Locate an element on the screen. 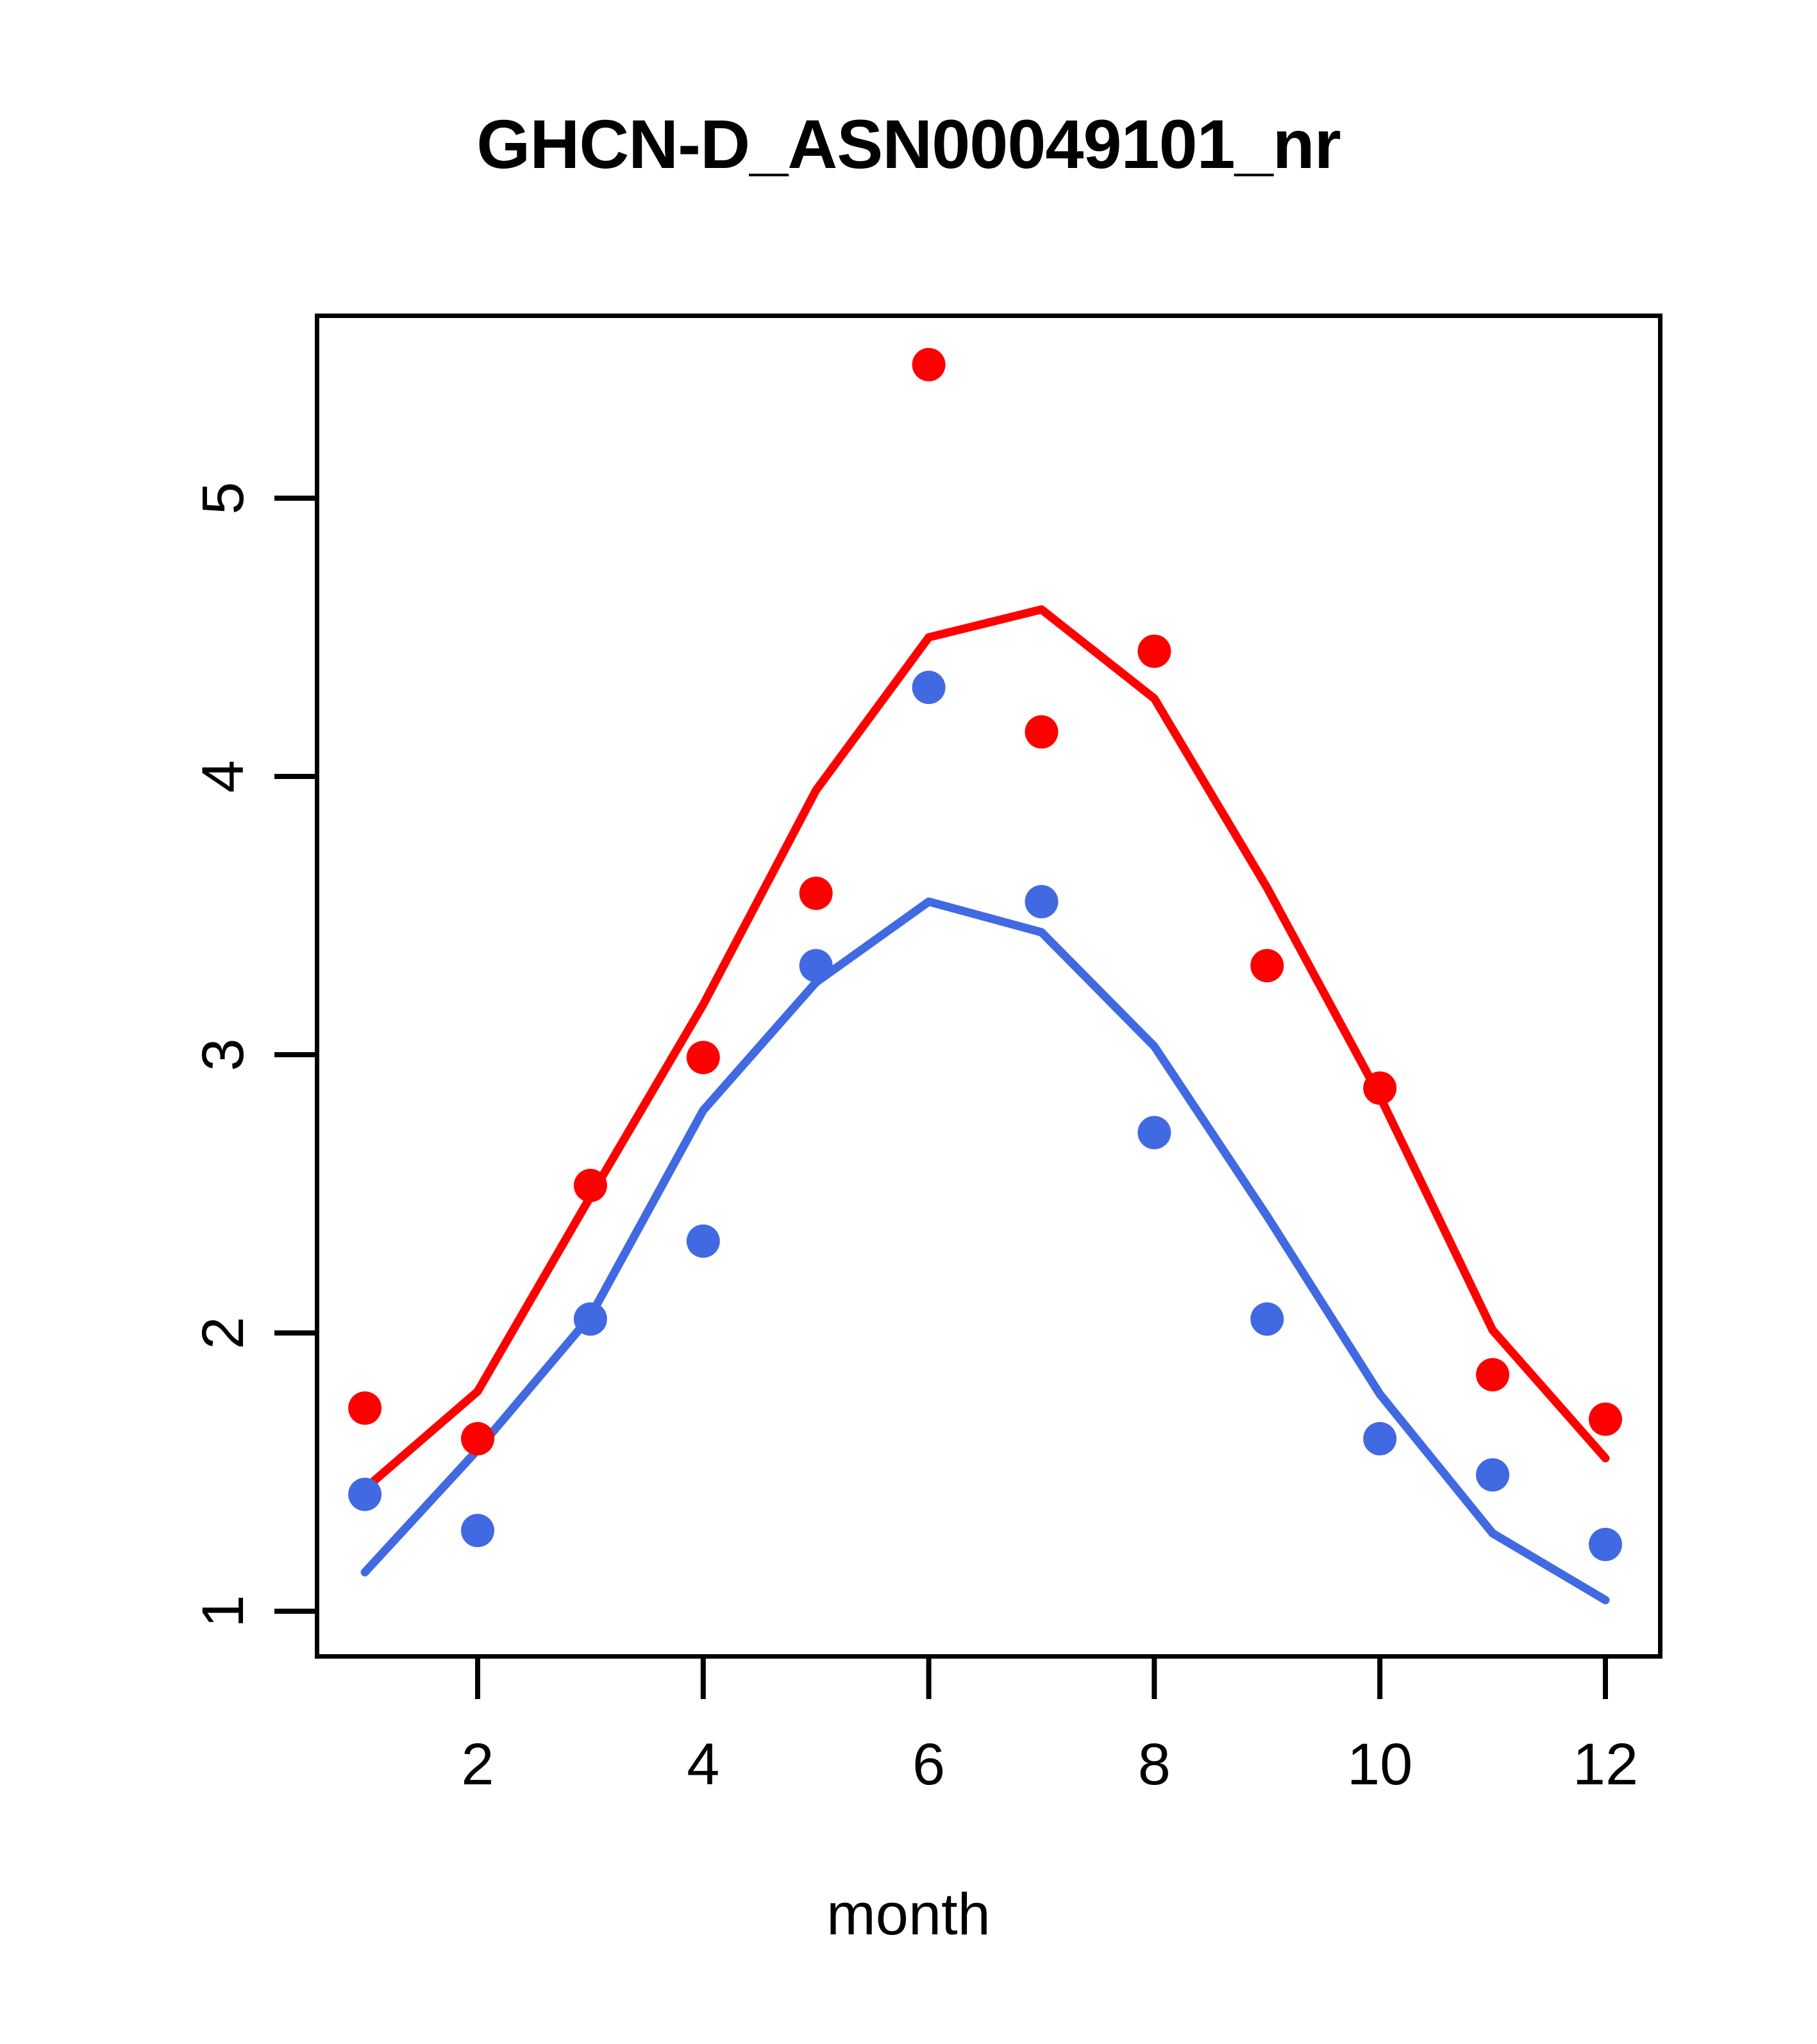 Image resolution: width=1817 pixels, height=2044 pixels. y-axis-tick-label: 3 is located at coordinates (223, 1055).